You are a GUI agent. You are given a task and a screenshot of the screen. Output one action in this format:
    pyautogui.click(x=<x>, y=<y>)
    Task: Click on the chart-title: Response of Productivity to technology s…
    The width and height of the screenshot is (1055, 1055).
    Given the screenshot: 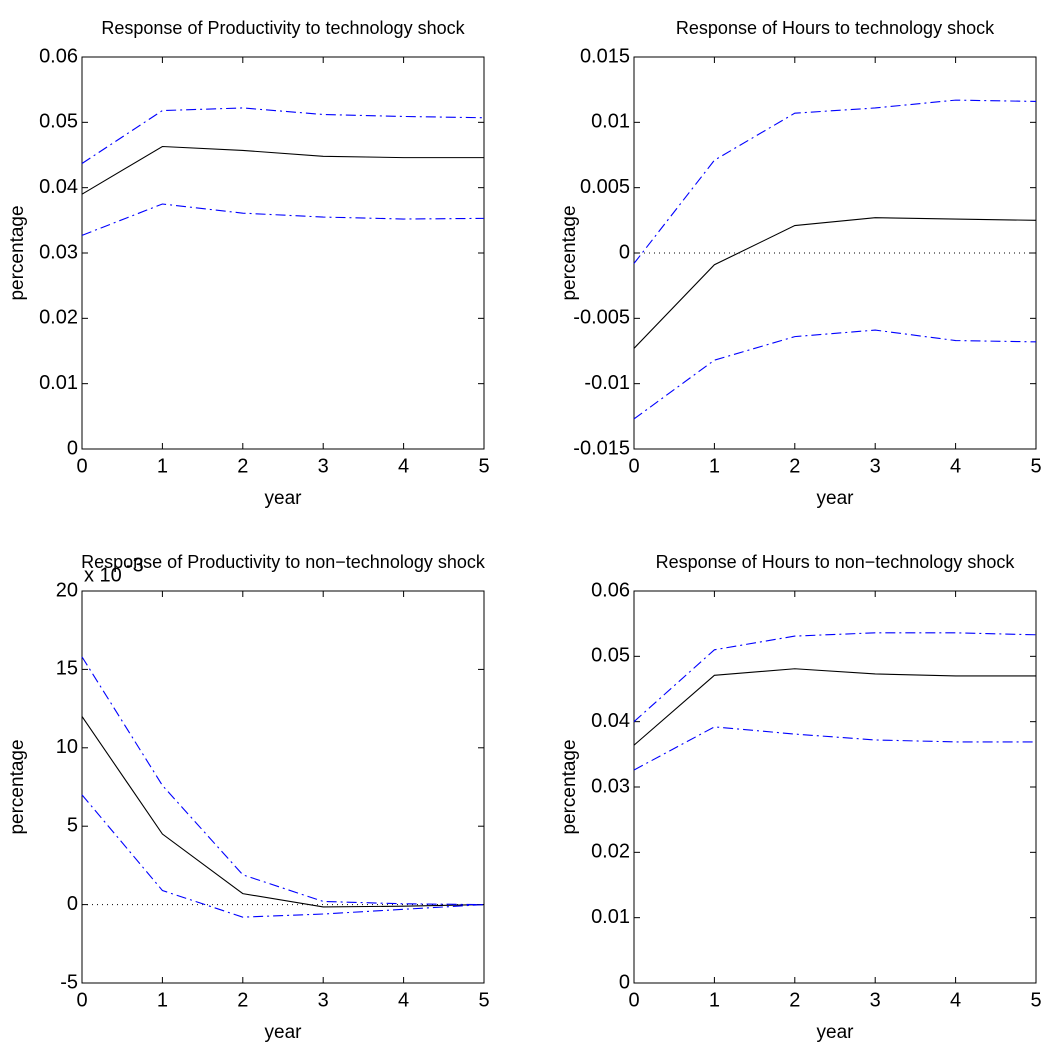 What is the action you would take?
    pyautogui.click(x=283, y=28)
    